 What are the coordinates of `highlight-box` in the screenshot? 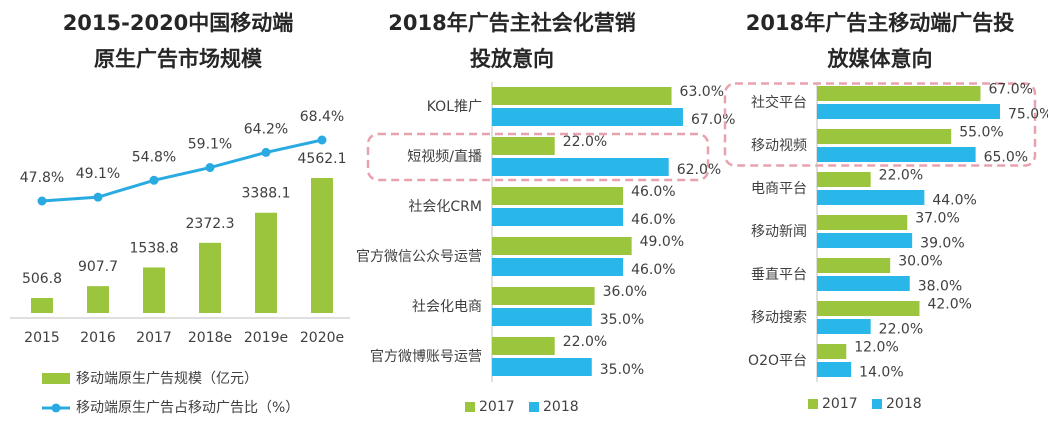 It's located at (538, 157).